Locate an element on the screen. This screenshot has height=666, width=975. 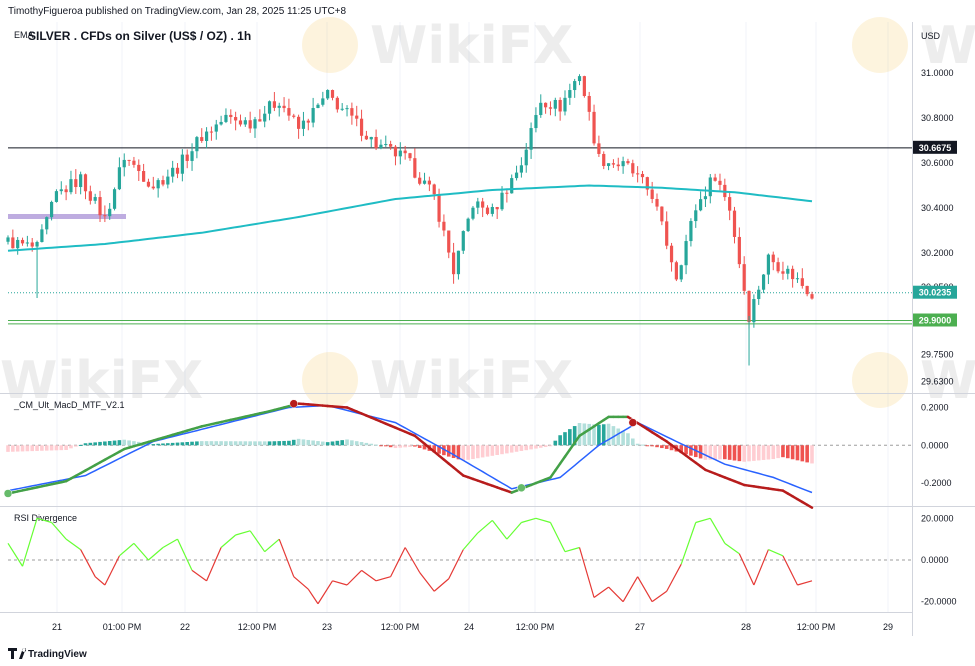
current-price-tag: 30.0235 is located at coordinates (935, 292).